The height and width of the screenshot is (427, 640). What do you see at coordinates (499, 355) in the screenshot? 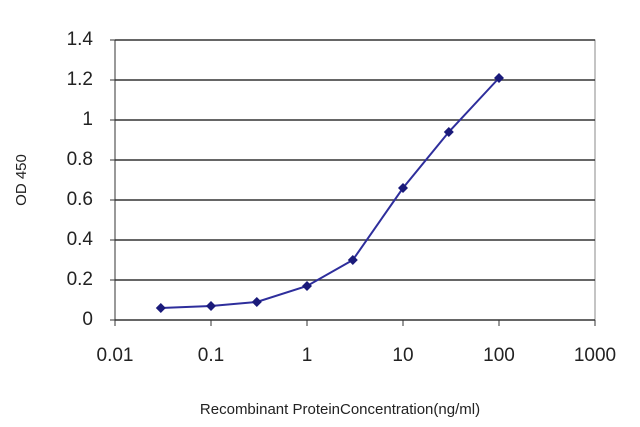
I see `x-tick-label: 100` at bounding box center [499, 355].